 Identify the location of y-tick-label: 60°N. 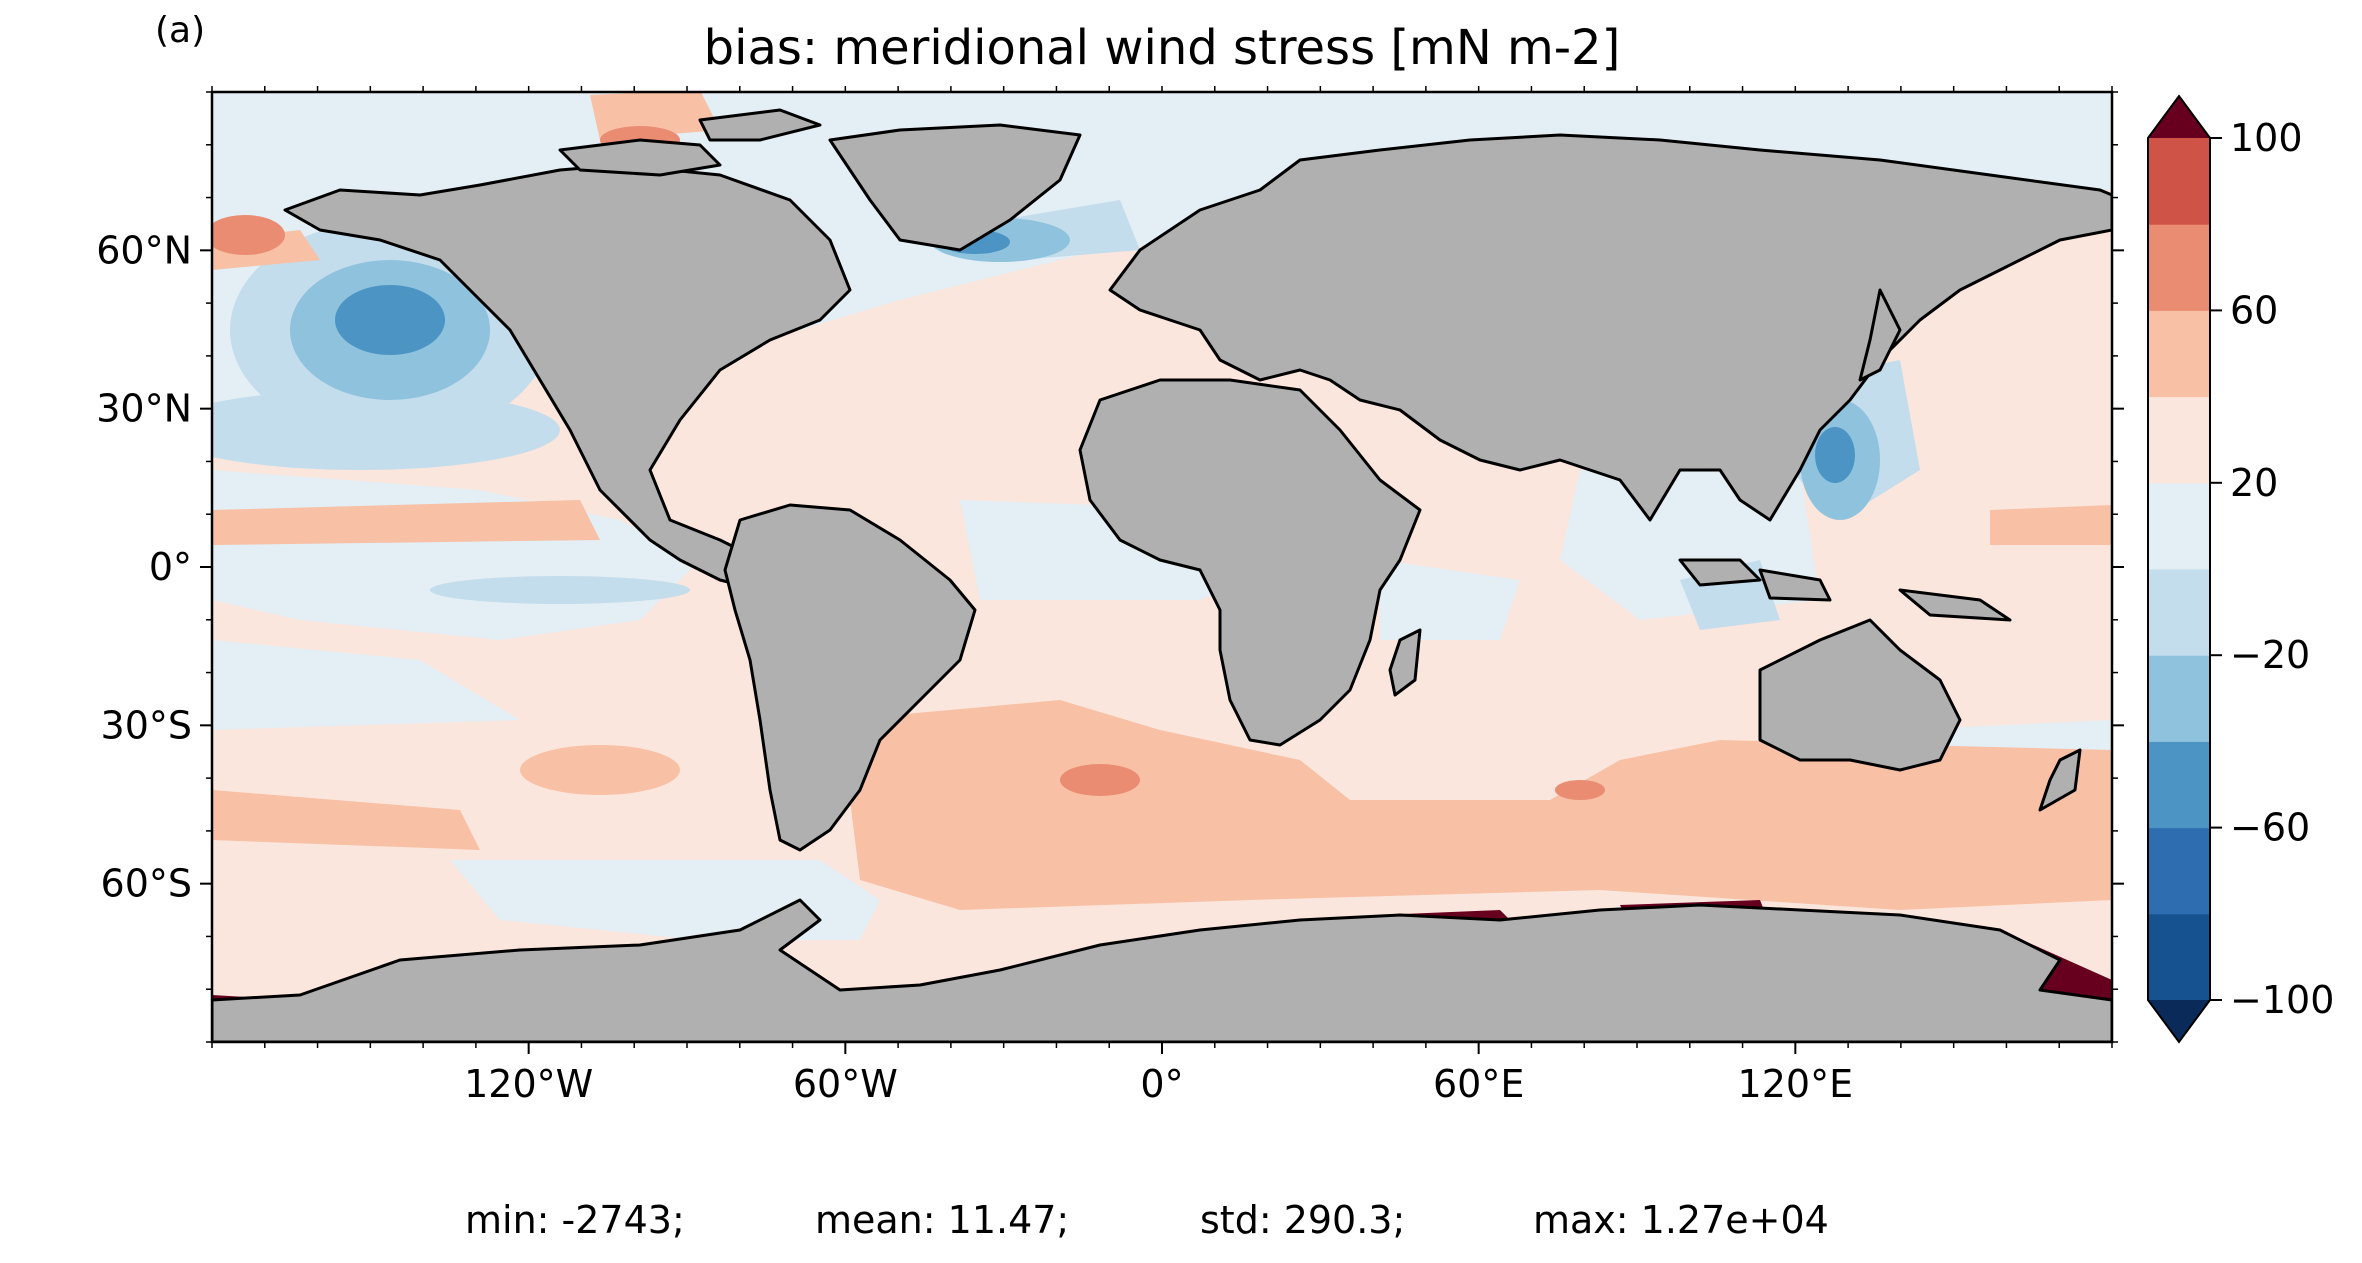
(144, 250).